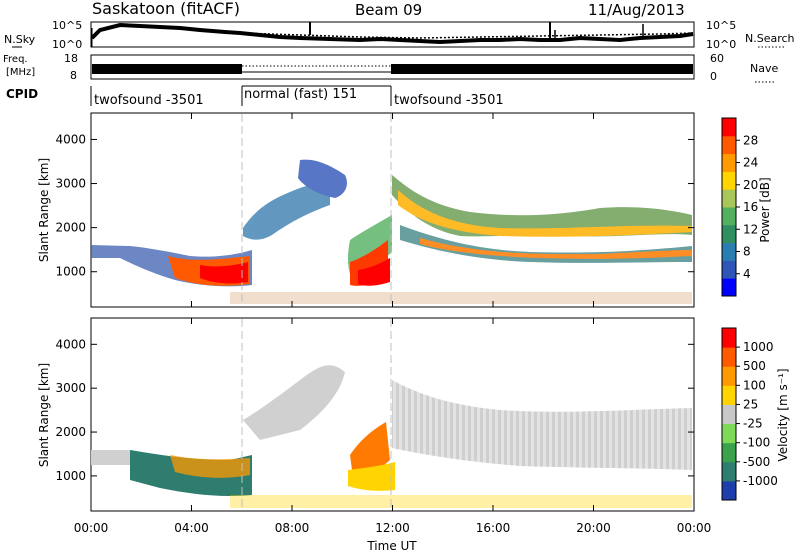 The height and width of the screenshot is (554, 800). I want to click on nsky-trace, so click(392, 33).